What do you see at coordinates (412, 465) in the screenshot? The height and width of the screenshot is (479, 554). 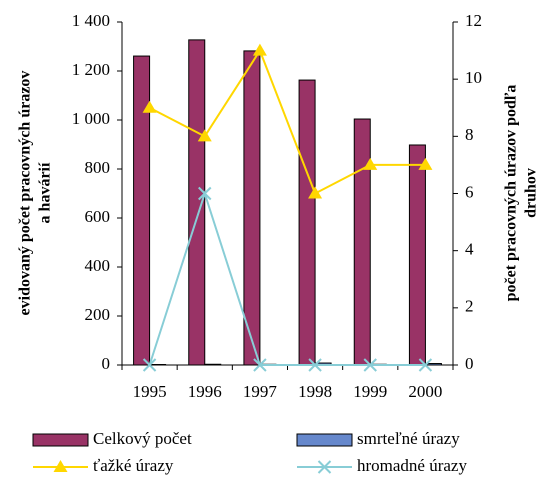 I see `legend-label: hromadné úrazy` at bounding box center [412, 465].